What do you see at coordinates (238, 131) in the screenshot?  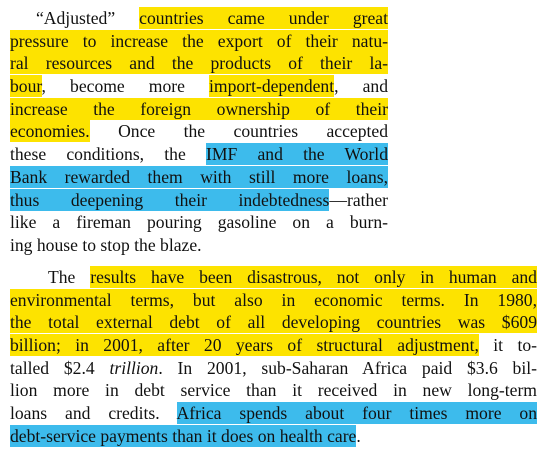 I see `text-span: Once the countries accepted` at bounding box center [238, 131].